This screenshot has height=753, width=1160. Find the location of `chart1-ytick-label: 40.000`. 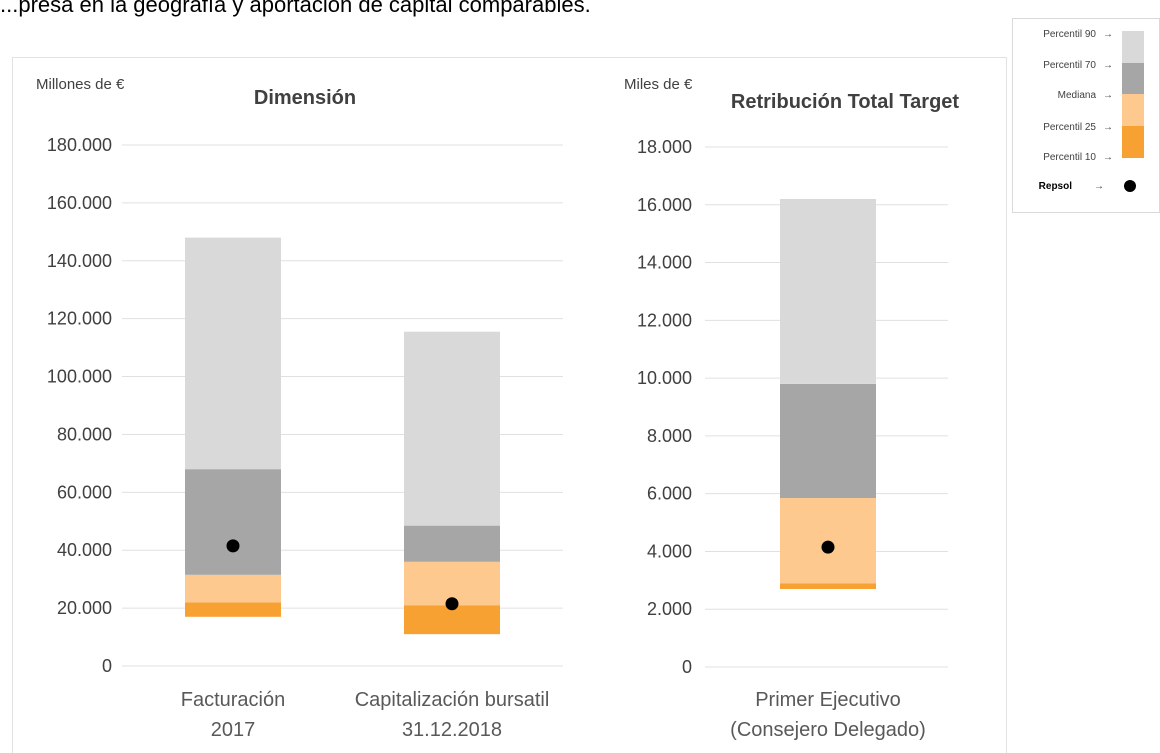

chart1-ytick-label: 40.000 is located at coordinates (84, 550).